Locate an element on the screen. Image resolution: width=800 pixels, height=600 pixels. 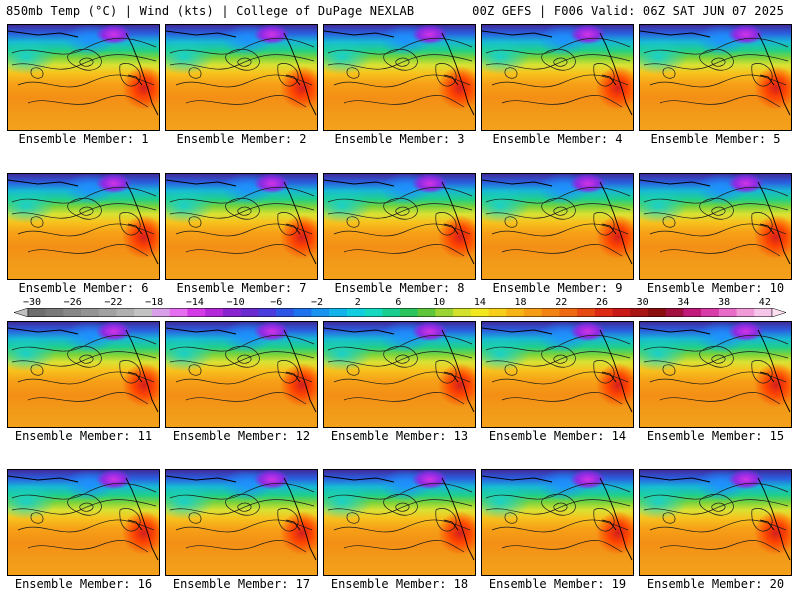
member-caption: Ensemble Member: 8 is located at coordinates (399, 288).